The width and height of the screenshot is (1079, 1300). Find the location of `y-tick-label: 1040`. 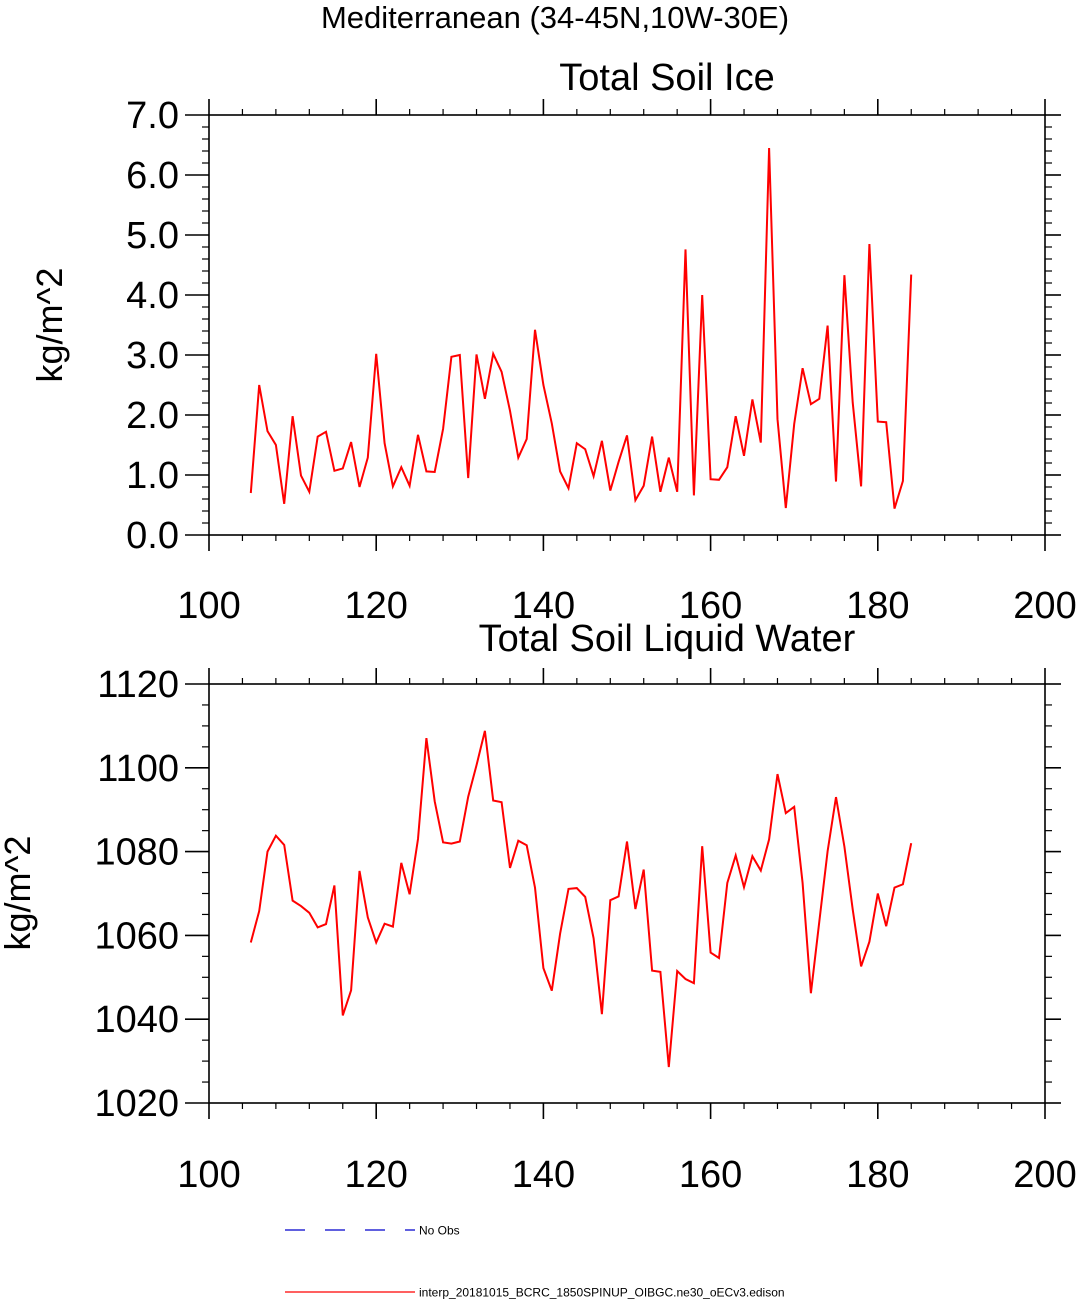

y-tick-label: 1040 is located at coordinates (136, 1020).